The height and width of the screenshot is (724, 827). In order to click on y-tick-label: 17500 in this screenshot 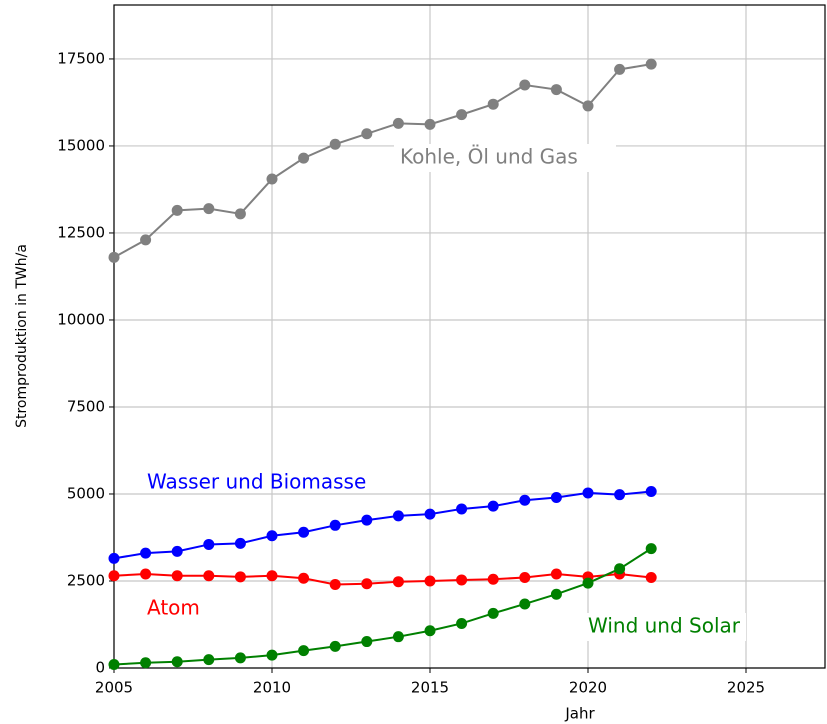, I will do `click(81, 58)`.